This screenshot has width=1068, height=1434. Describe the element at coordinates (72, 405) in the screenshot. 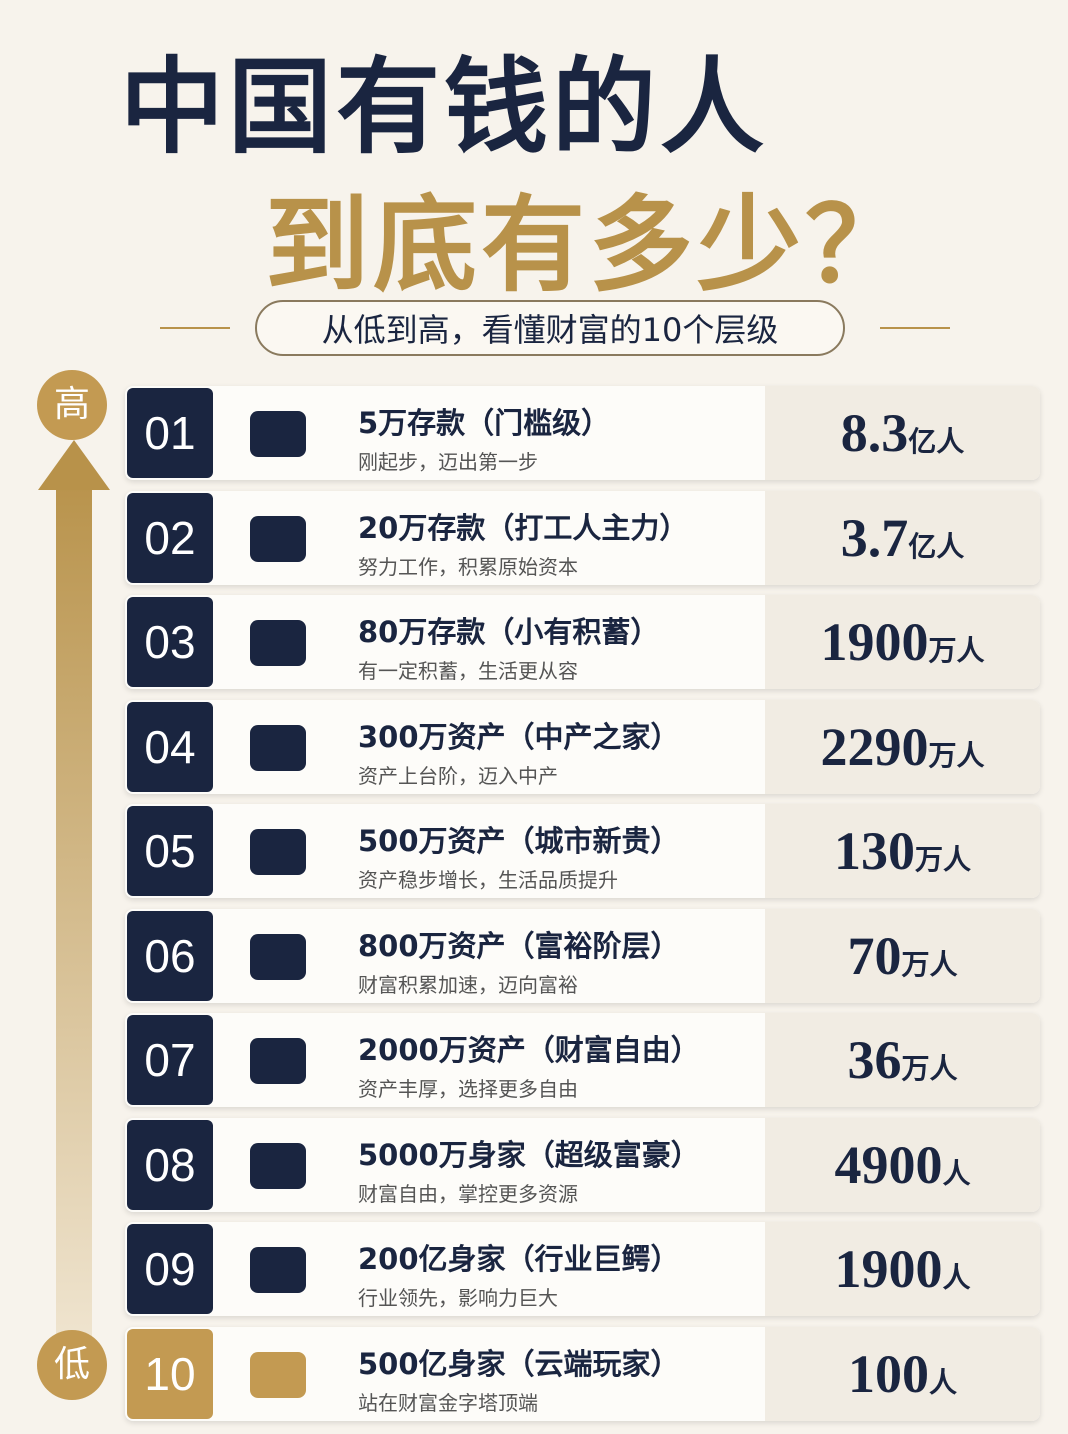

I see `high-label: 高` at that location.